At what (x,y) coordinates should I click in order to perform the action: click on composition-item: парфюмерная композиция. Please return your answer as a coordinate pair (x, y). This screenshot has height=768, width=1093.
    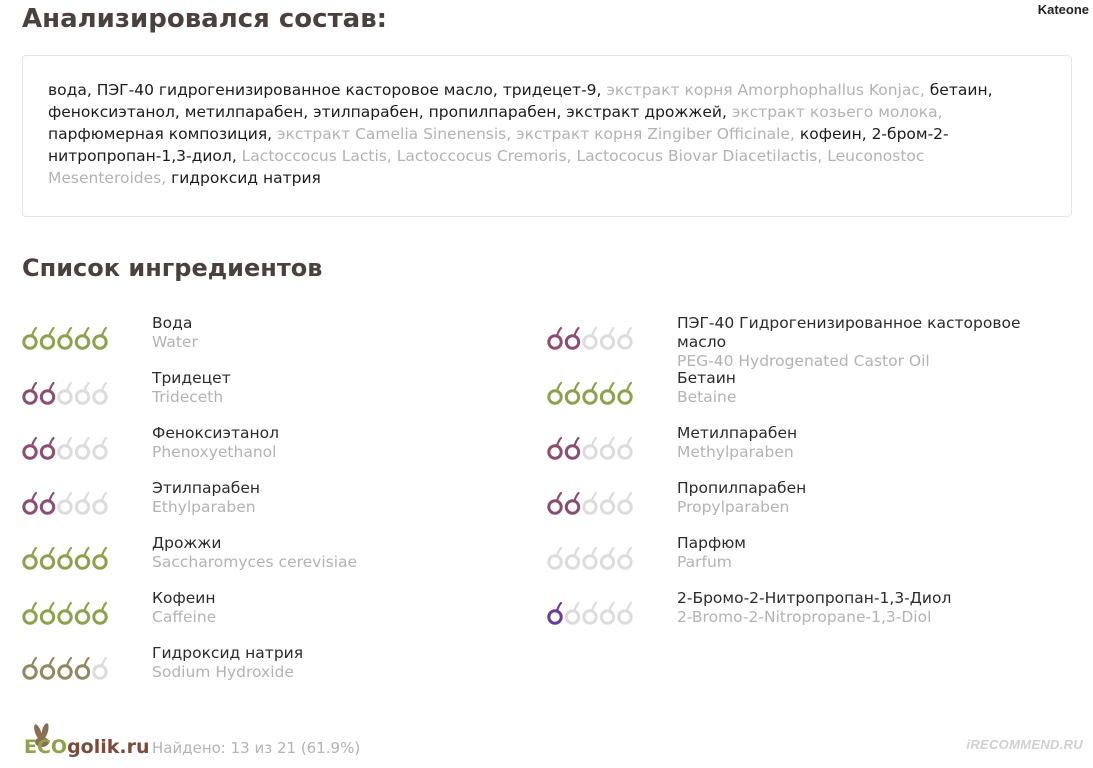
    Looking at the image, I should click on (158, 134).